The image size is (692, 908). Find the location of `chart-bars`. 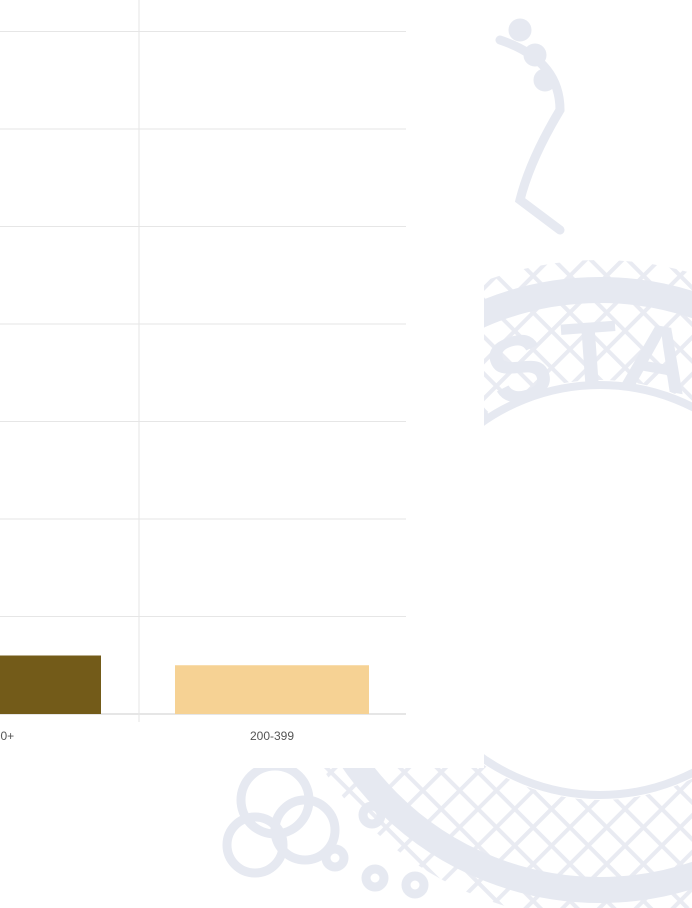

chart-bars is located at coordinates (184, 685).